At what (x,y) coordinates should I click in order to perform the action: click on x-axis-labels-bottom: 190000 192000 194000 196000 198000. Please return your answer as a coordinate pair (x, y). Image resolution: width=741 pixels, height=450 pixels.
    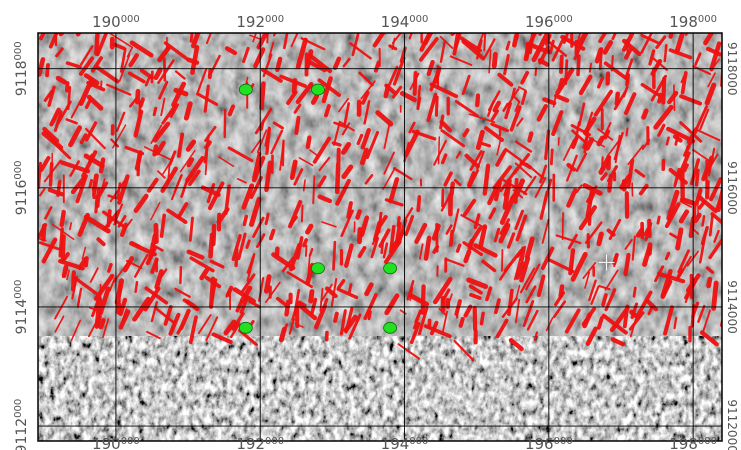
    Looking at the image, I should click on (404, 442).